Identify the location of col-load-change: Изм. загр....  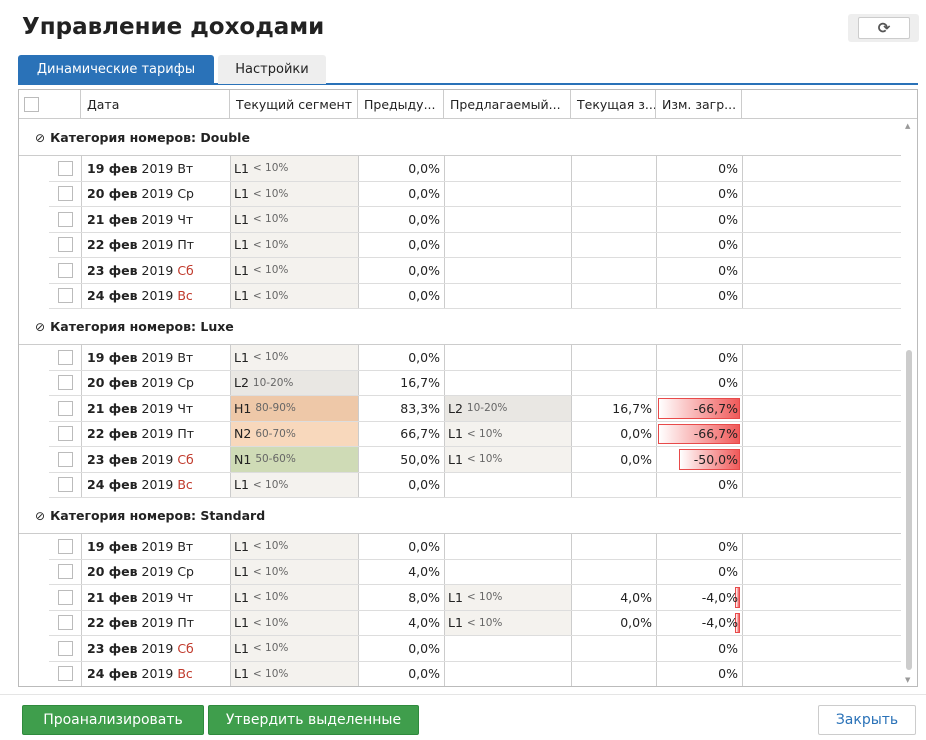
(699, 104).